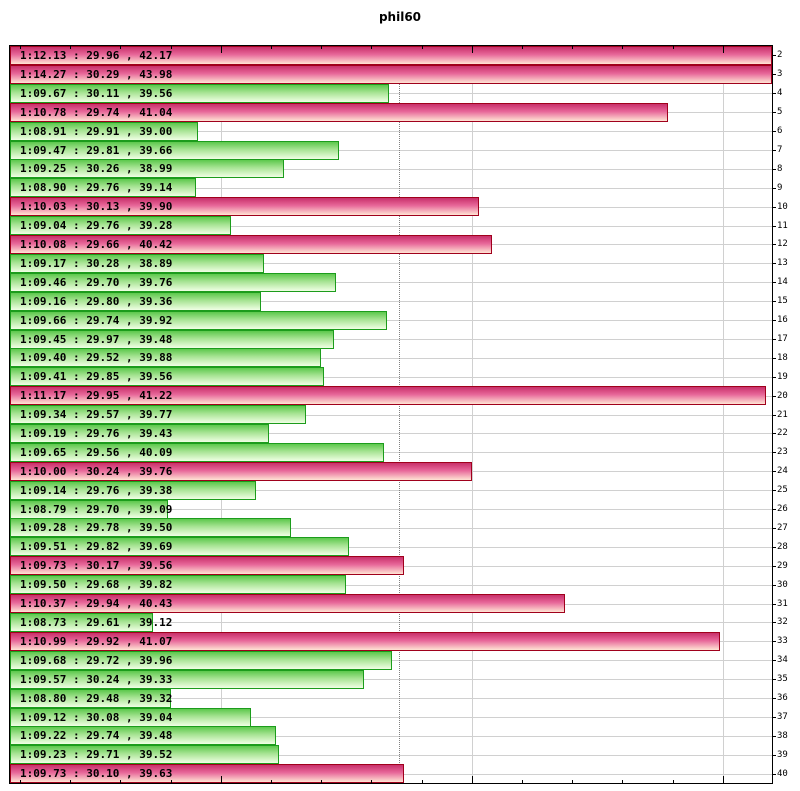 The width and height of the screenshot is (800, 791). I want to click on lap-bar-label: 1:09.65 : 29.56 , 40.09, so click(96, 452).